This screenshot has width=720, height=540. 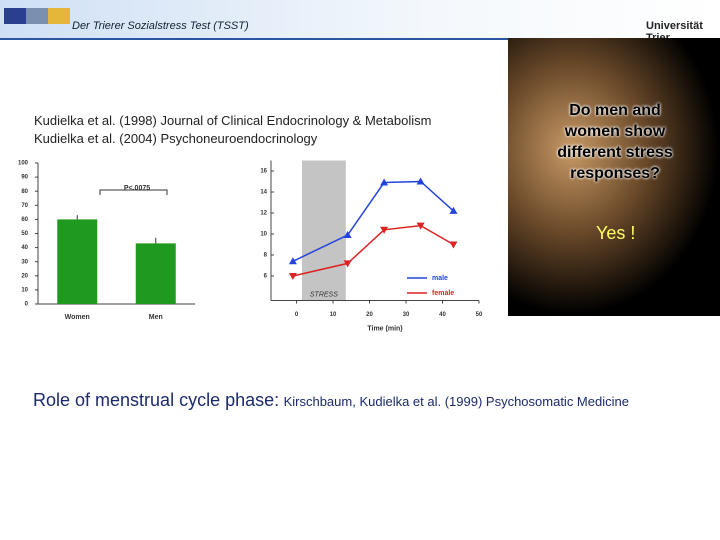 What do you see at coordinates (24, 220) in the screenshot?
I see `y-tick-label: 60` at bounding box center [24, 220].